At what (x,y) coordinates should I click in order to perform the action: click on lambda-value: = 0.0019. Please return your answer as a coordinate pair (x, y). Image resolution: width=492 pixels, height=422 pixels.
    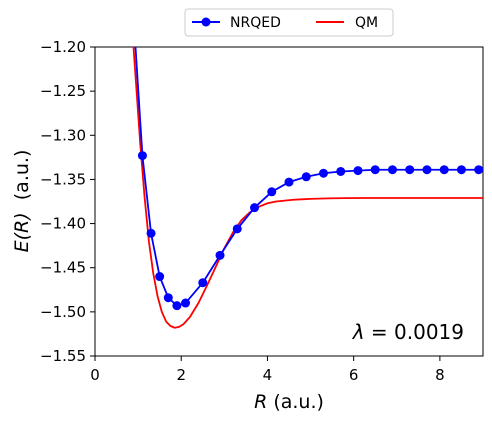
    Looking at the image, I should click on (414, 332).